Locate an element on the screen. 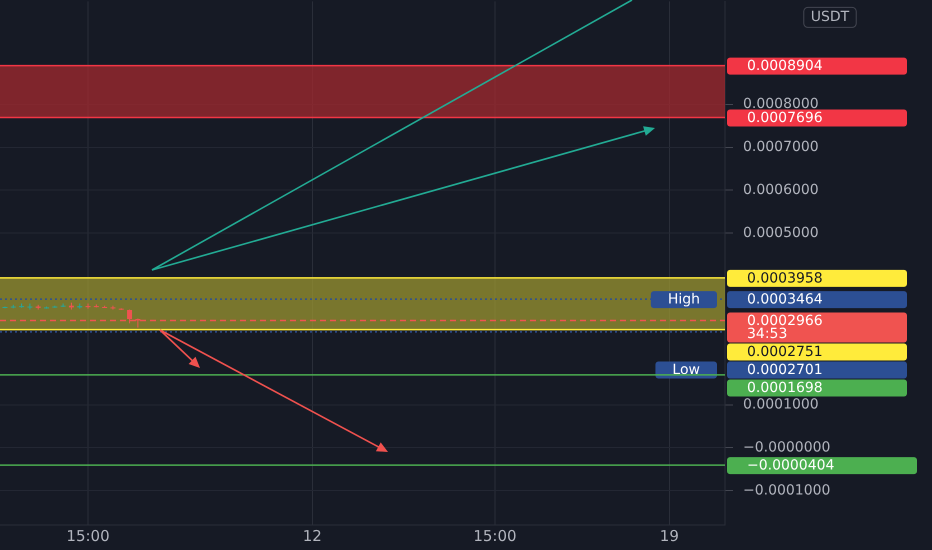 This screenshot has height=550, width=932. text: USDT is located at coordinates (830, 17).